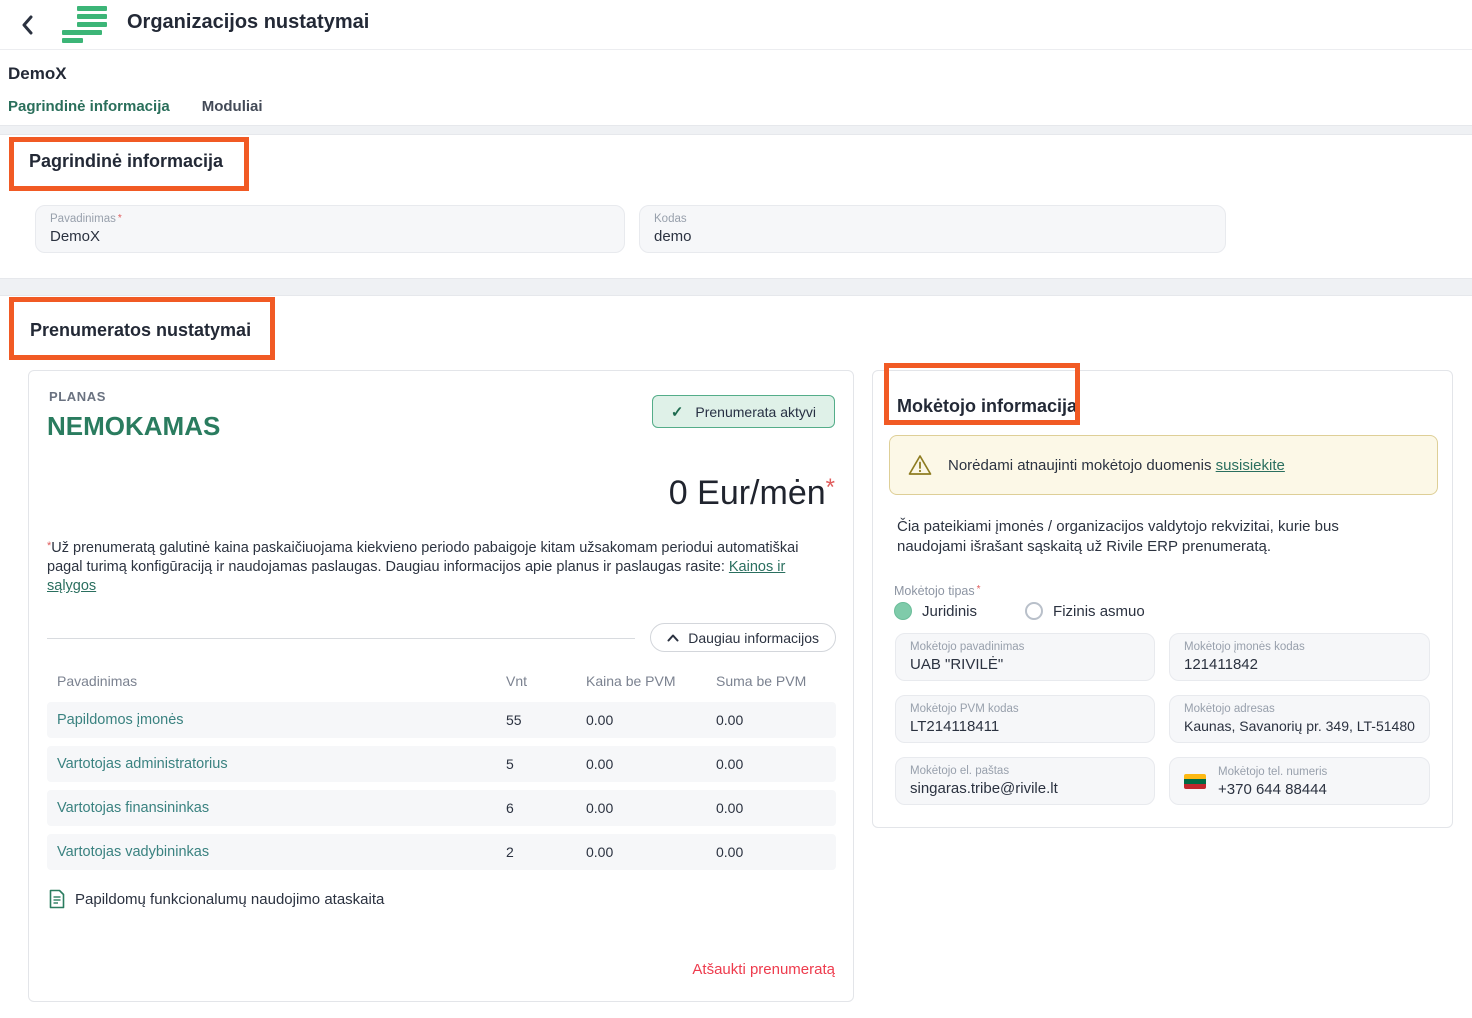  What do you see at coordinates (1025, 719) in the screenshot?
I see `payer-vat-code-field: Mokėtojo PVM kodas LT214118411` at bounding box center [1025, 719].